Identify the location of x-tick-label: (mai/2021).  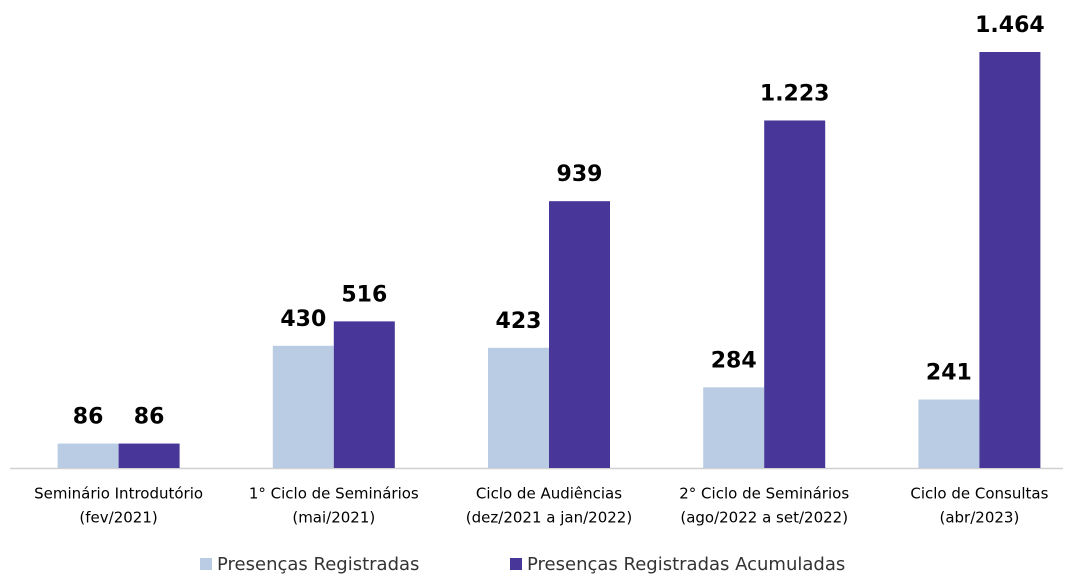
(333, 518).